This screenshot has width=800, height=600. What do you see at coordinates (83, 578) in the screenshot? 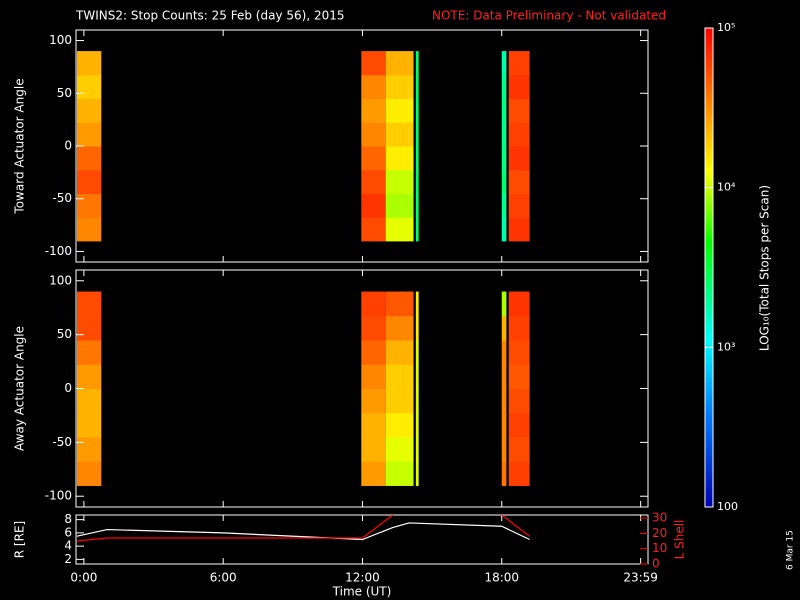
I see `x-tick-label: 0:00` at bounding box center [83, 578].